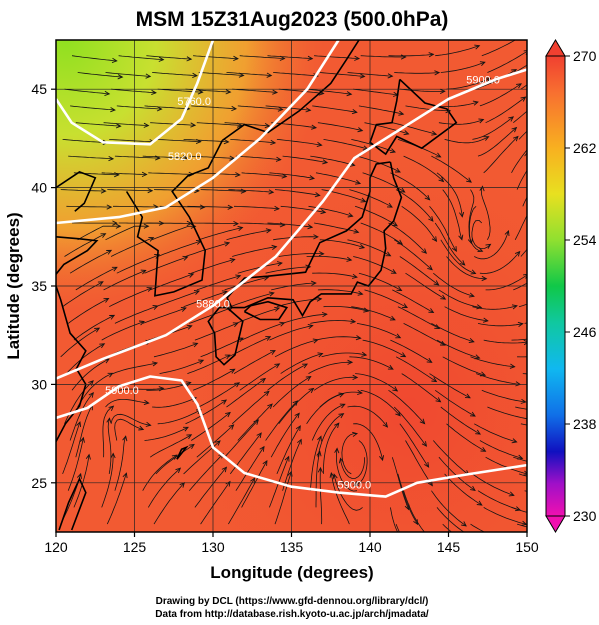 Image resolution: width=599 pixels, height=625 pixels. What do you see at coordinates (555, 524) in the screenshot?
I see `colorbar-bottom-arrow` at bounding box center [555, 524].